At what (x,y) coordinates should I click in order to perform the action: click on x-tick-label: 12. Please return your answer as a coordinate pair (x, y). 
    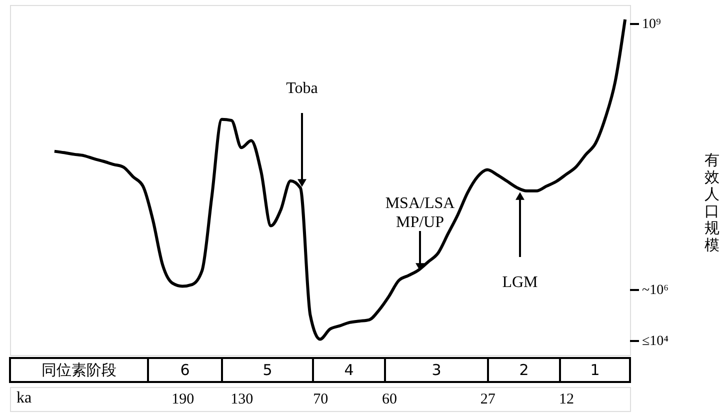
    Looking at the image, I should click on (566, 400).